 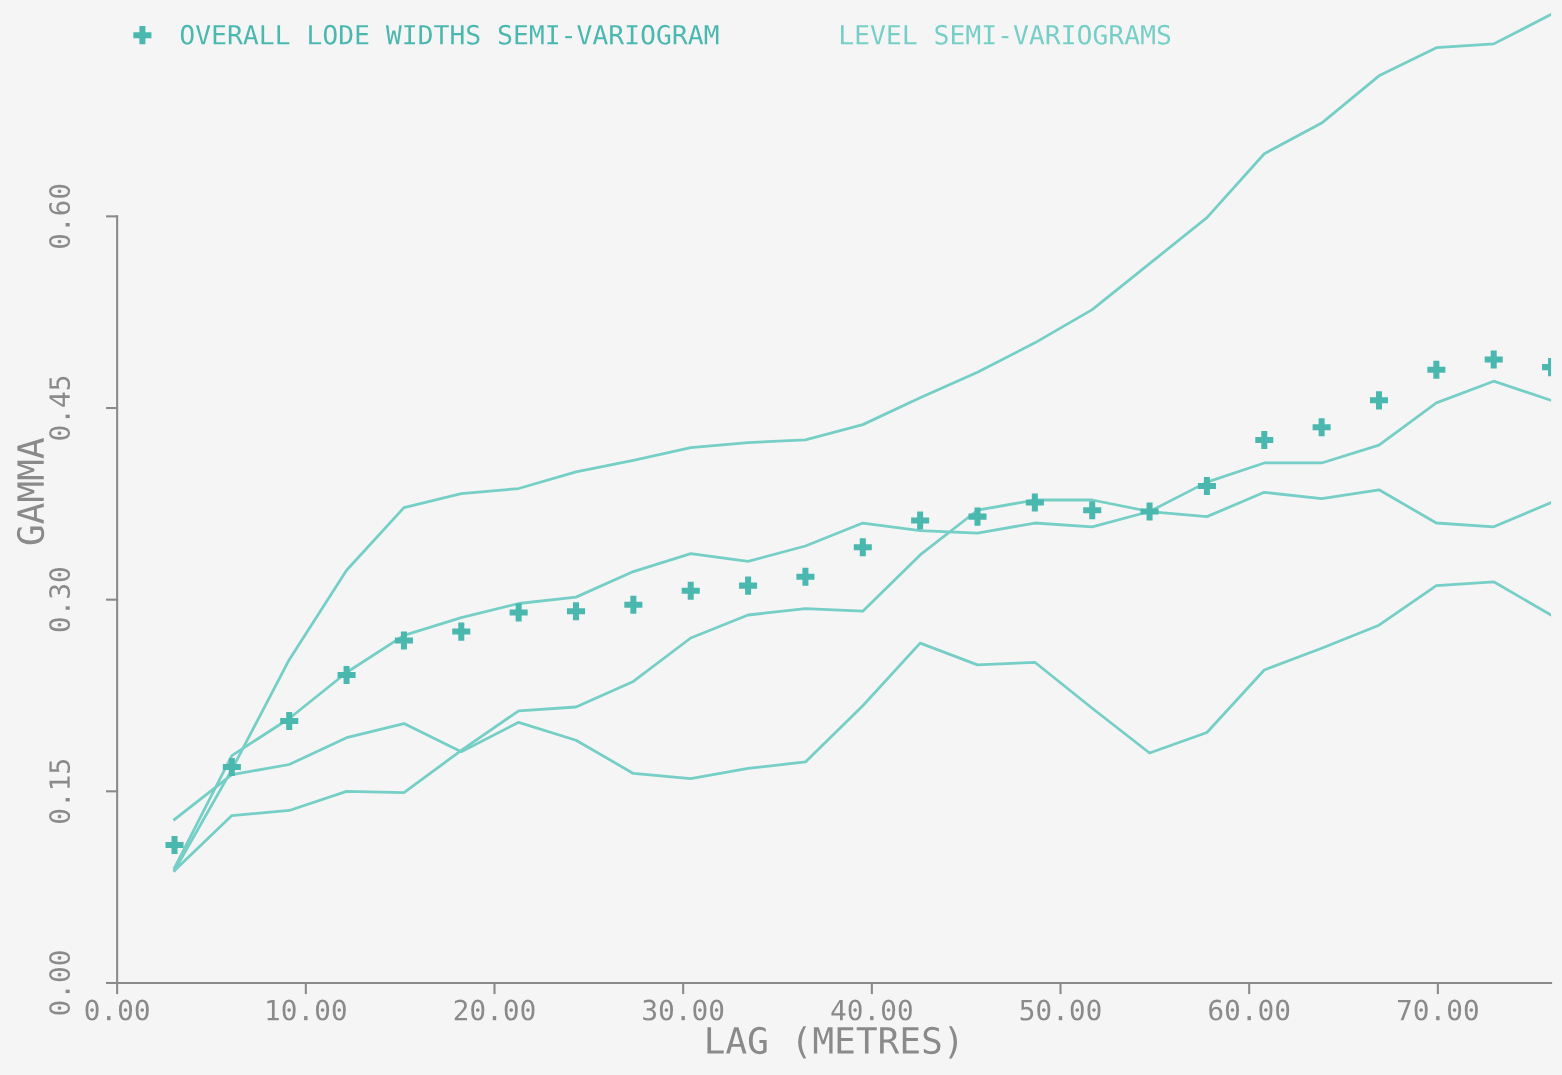 I want to click on x-tick-label: 60.00, so click(x=1249, y=1010).